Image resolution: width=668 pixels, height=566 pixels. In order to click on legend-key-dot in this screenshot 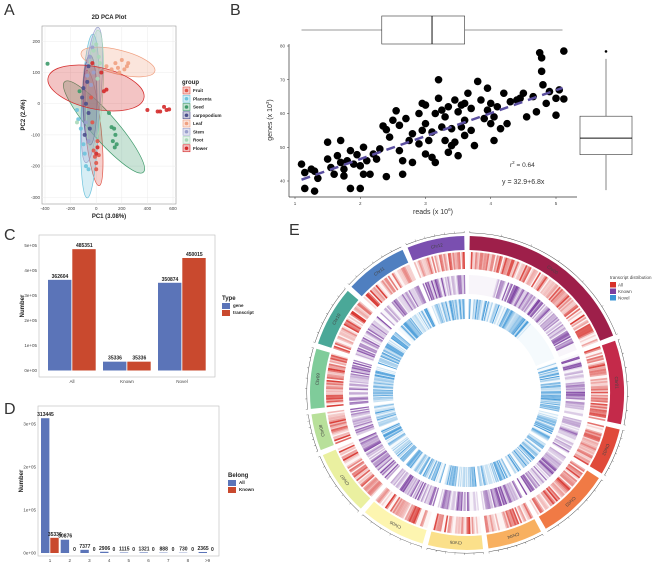, I will do `click(186, 131)`.